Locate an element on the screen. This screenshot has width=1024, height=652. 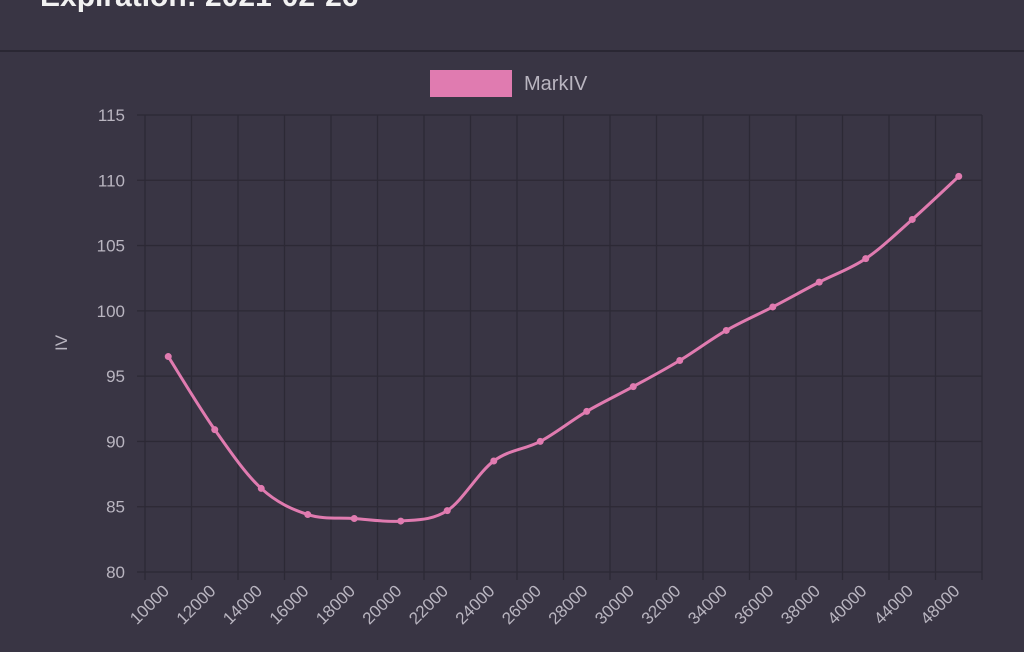
y-tick-label: 80 is located at coordinates (115, 572).